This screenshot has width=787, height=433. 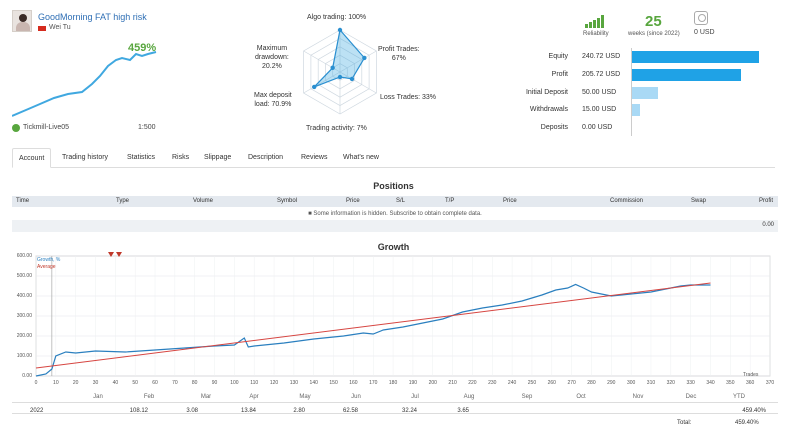 I want to click on radar-chart, so click(x=340, y=71).